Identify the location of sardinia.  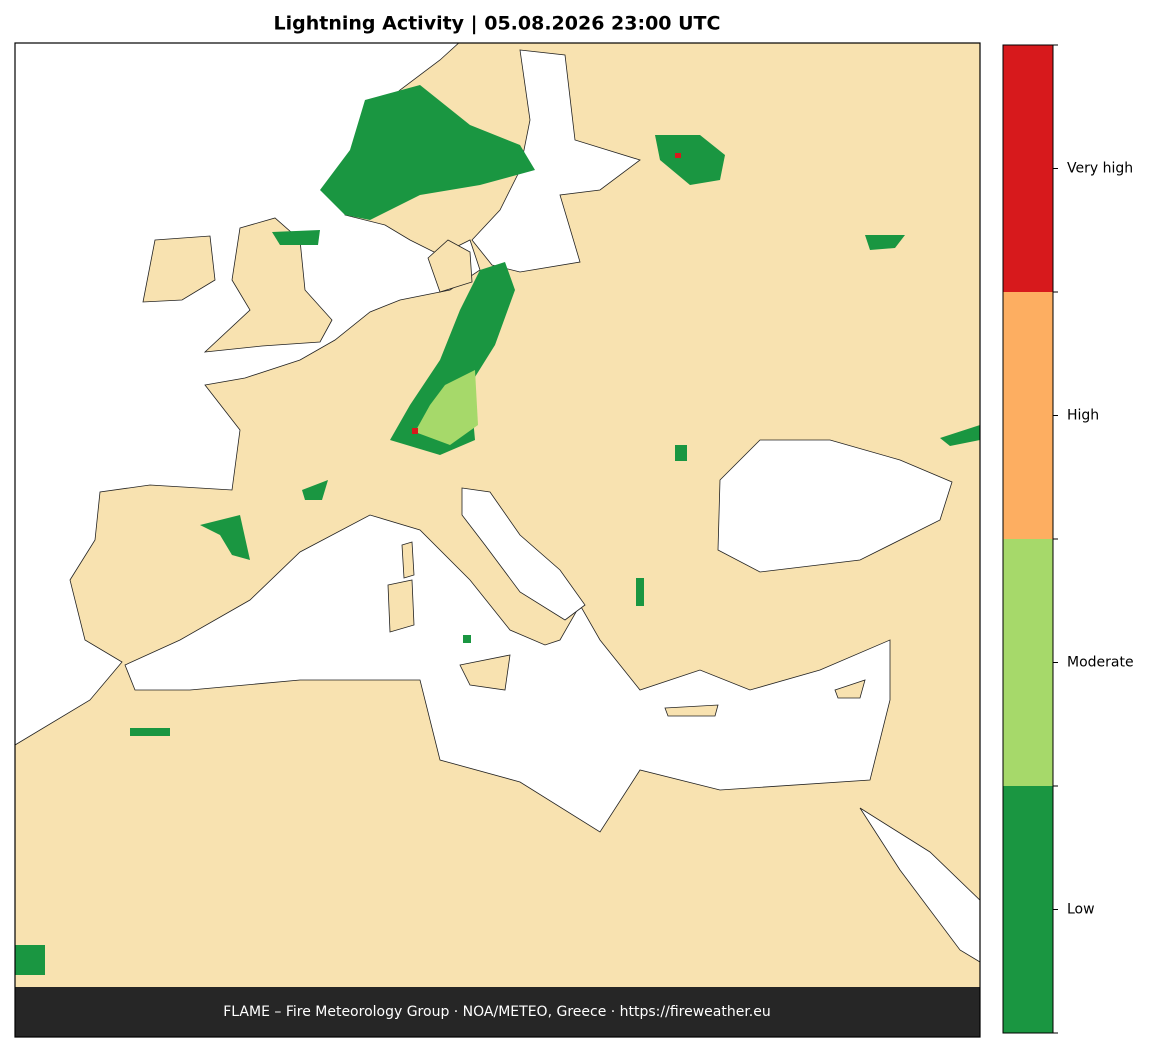
(401, 606).